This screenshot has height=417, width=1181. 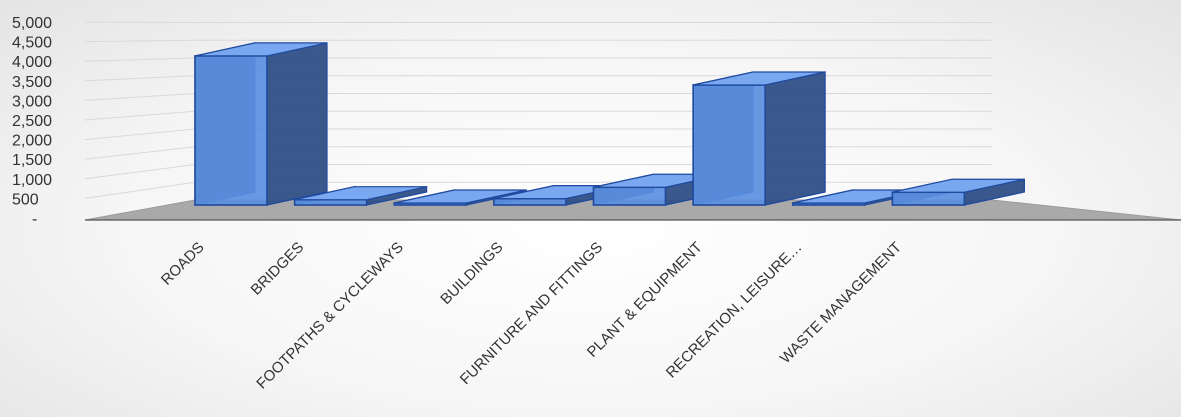 I want to click on x-tick-label: PLANT & EQUIPMENT, so click(x=645, y=300).